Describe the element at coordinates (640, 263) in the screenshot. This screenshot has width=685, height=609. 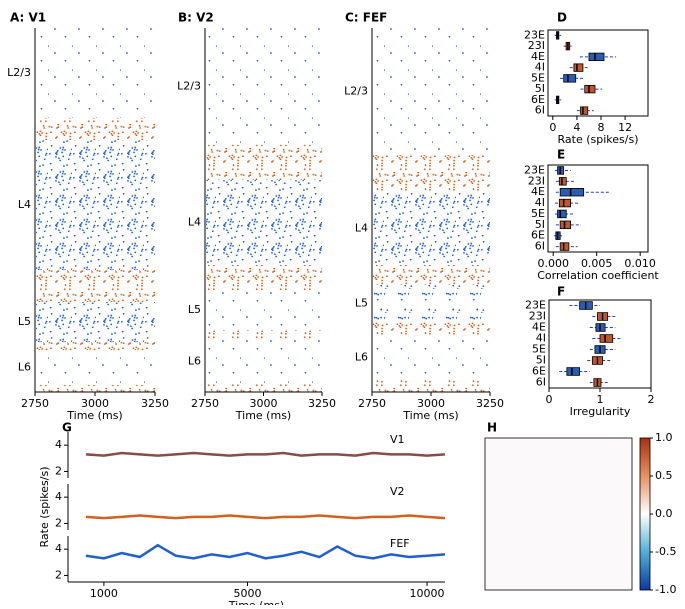
I see `x-tick-label: 0.010` at that location.